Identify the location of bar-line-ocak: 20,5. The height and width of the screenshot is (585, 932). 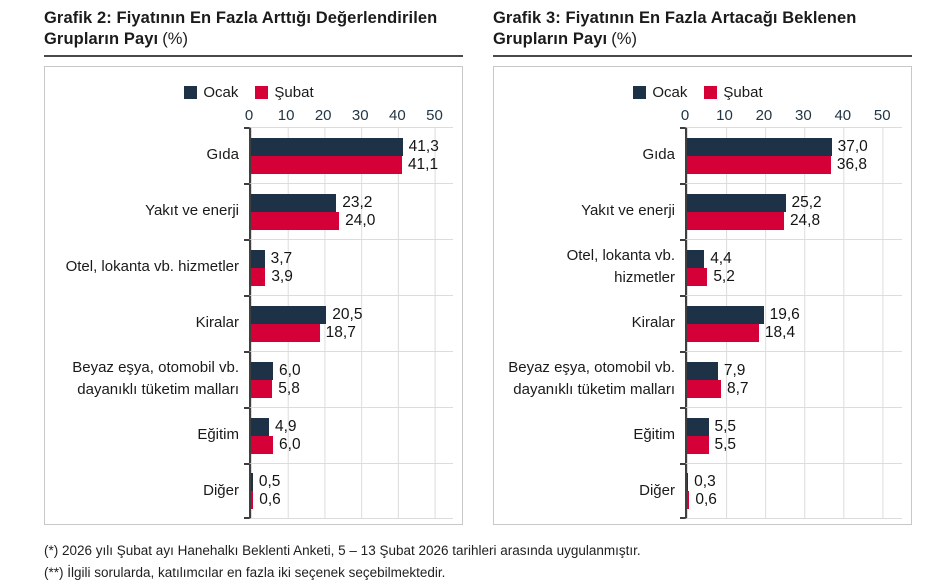
(352, 314).